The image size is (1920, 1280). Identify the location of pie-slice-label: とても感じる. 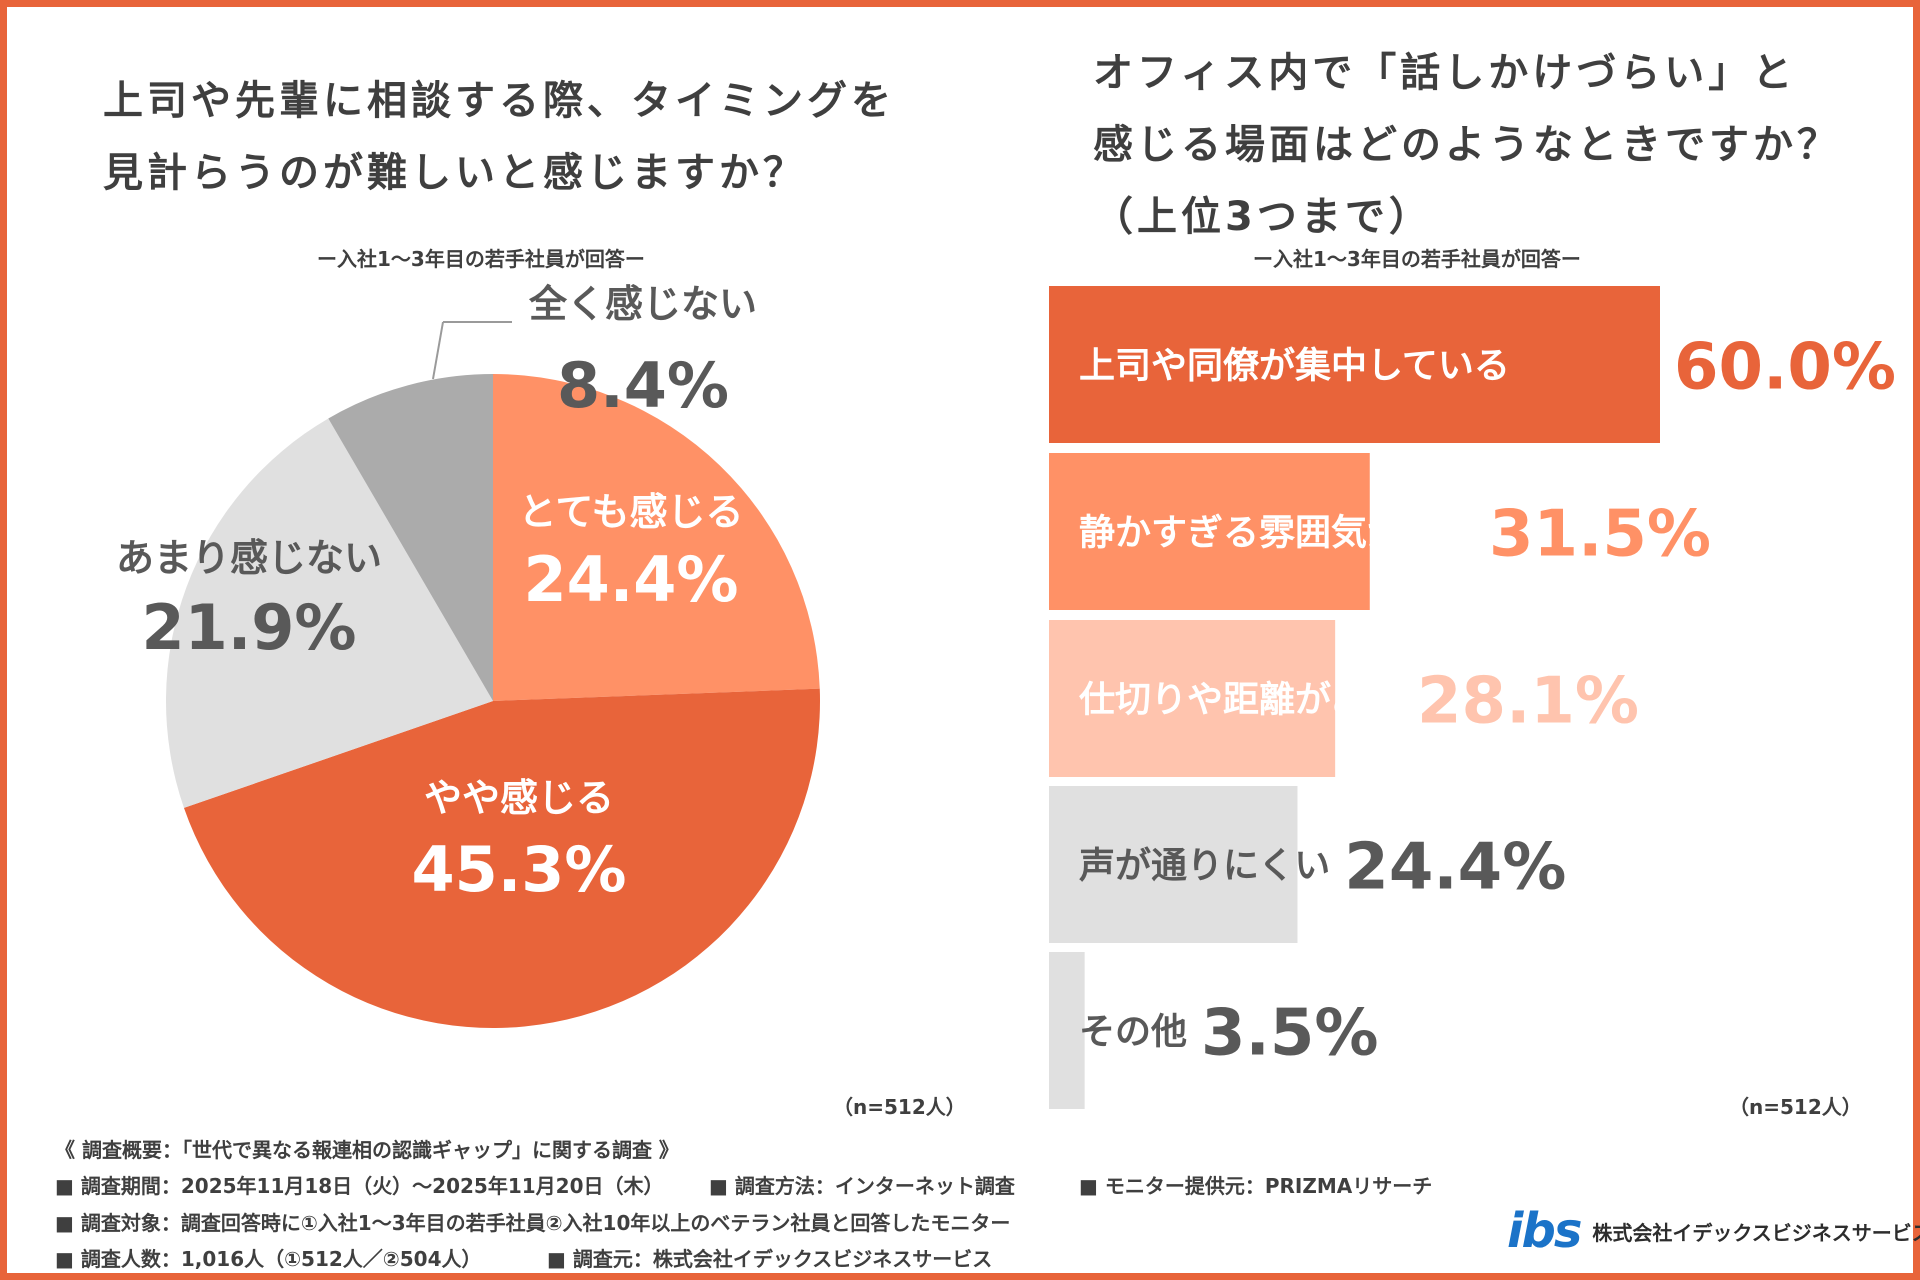
(631, 512).